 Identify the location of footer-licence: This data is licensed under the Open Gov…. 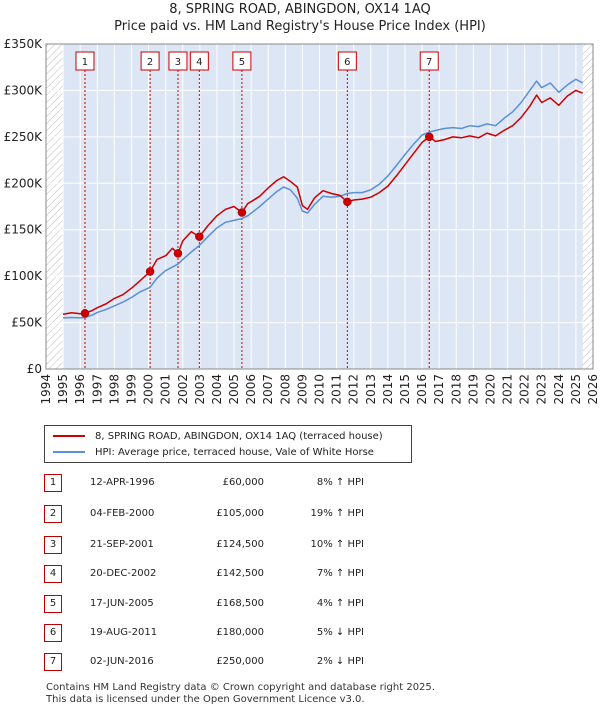
(205, 699).